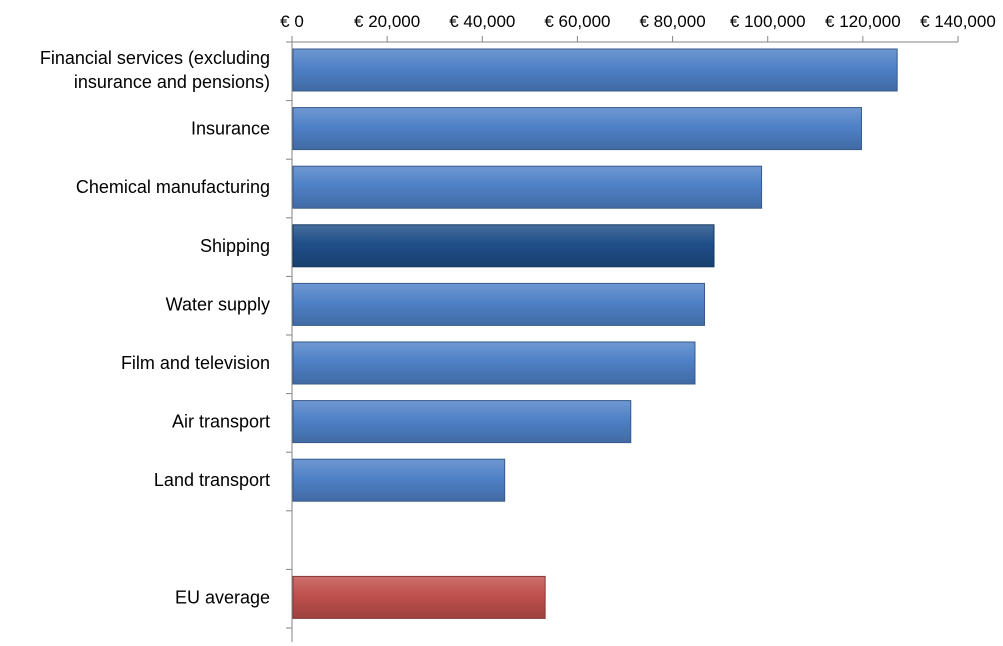 This screenshot has height=646, width=1003. Describe the element at coordinates (235, 246) in the screenshot. I see `category-label: Shipping` at that location.